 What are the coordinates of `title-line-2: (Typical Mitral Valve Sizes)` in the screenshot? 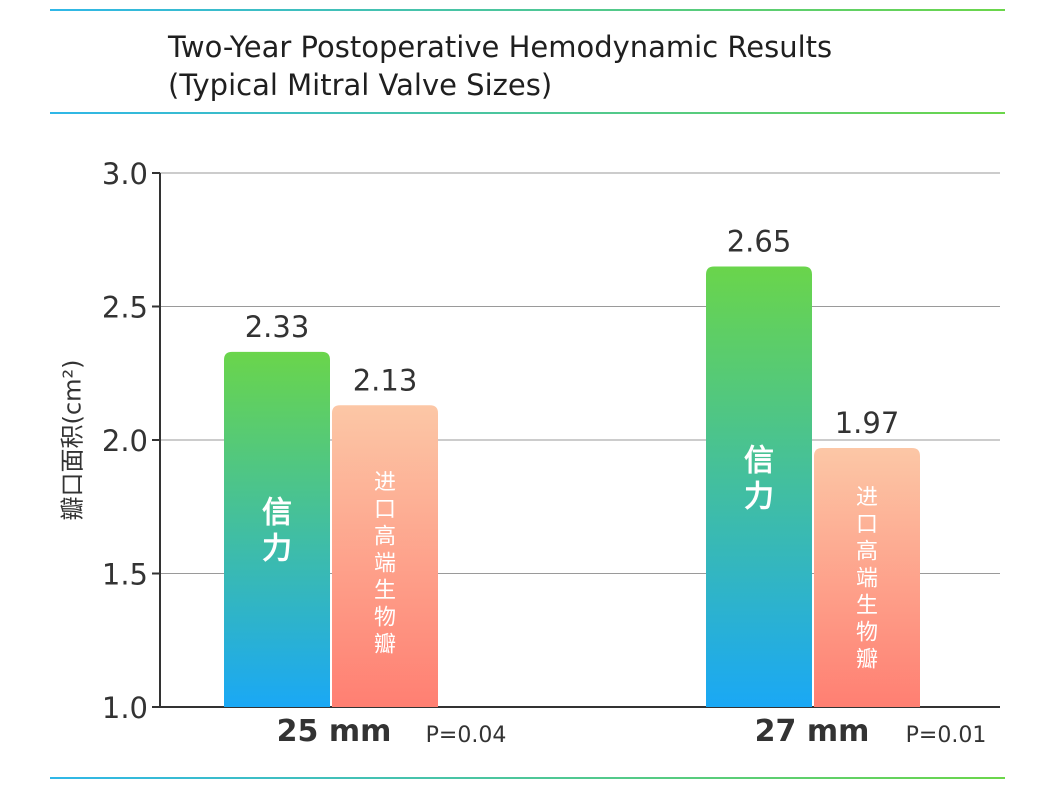 It's located at (360, 85).